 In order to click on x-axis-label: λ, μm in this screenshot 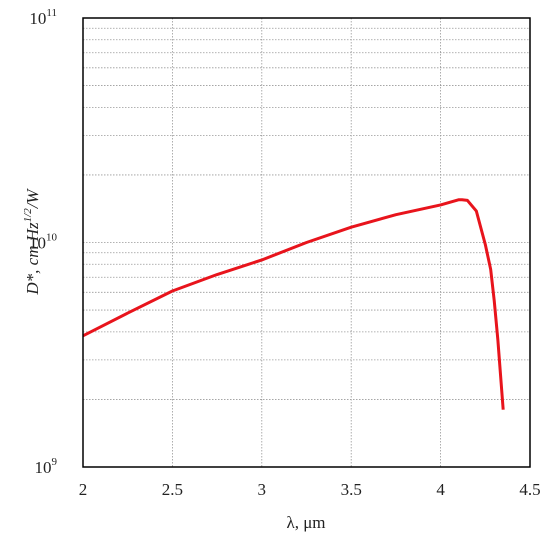, I will do `click(305, 522)`.